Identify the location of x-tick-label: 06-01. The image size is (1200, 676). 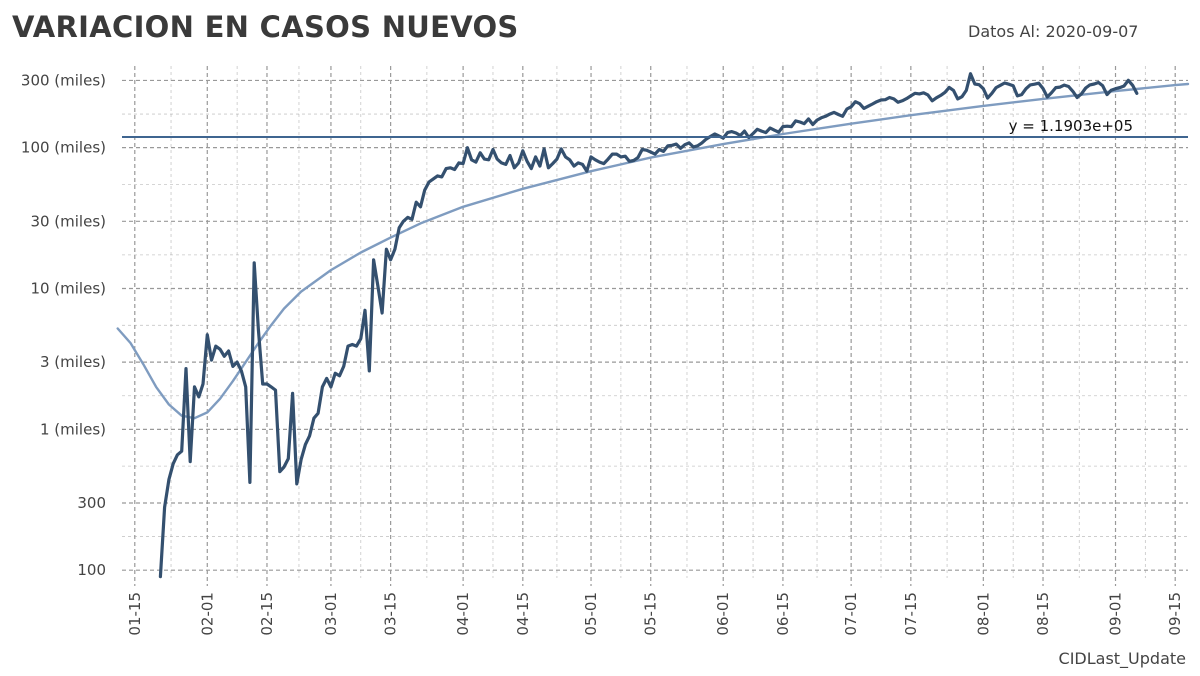
(723, 614).